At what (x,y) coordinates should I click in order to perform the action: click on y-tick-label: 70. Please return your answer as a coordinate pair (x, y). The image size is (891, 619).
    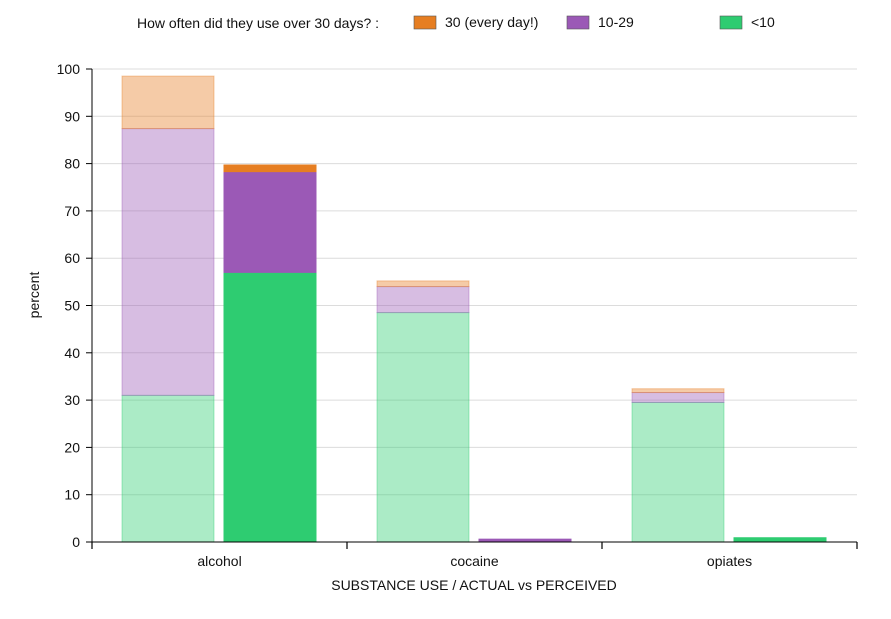
    Looking at the image, I should click on (72, 211).